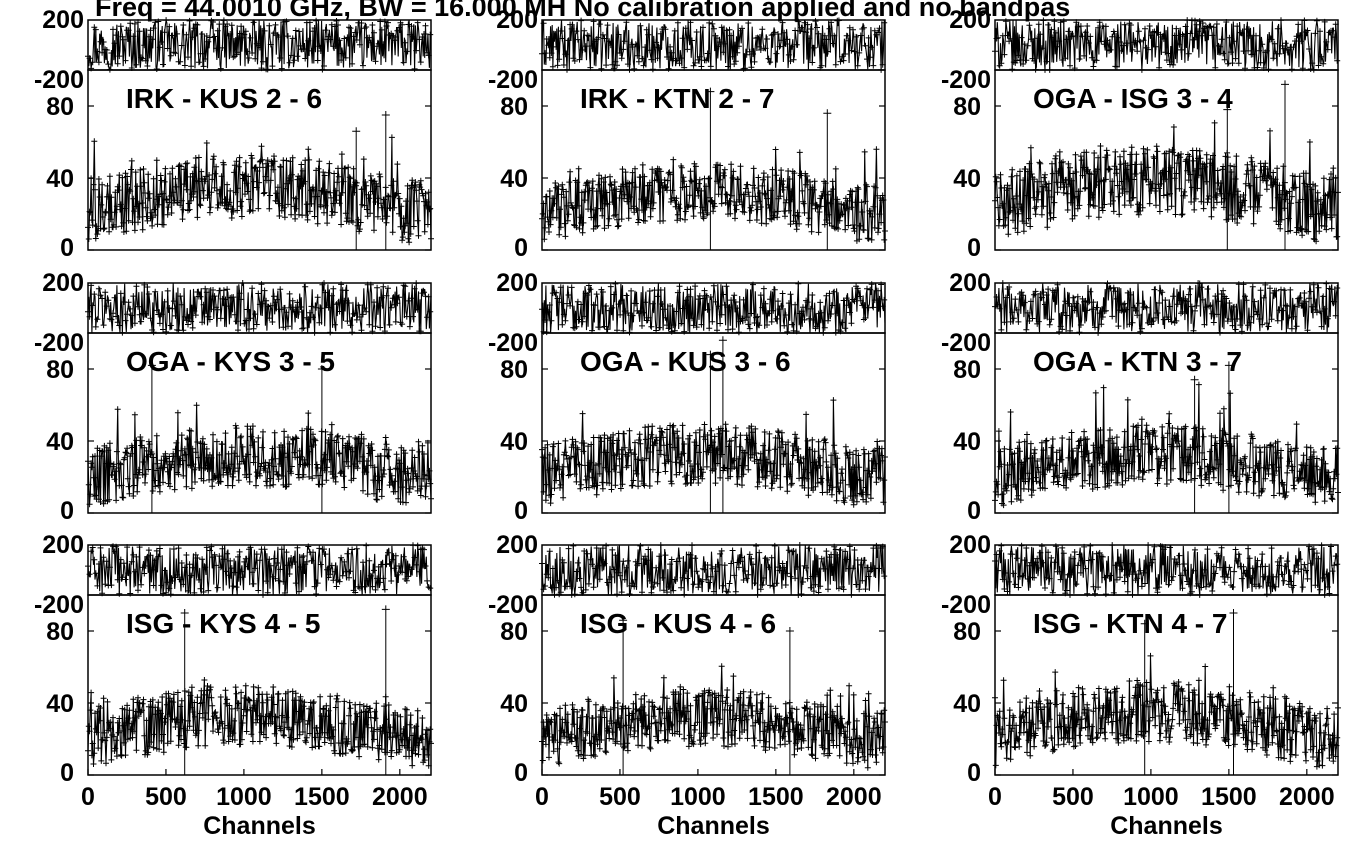  I want to click on panel-baseline-label: ISG - KYS 4 - 5, so click(223, 623).